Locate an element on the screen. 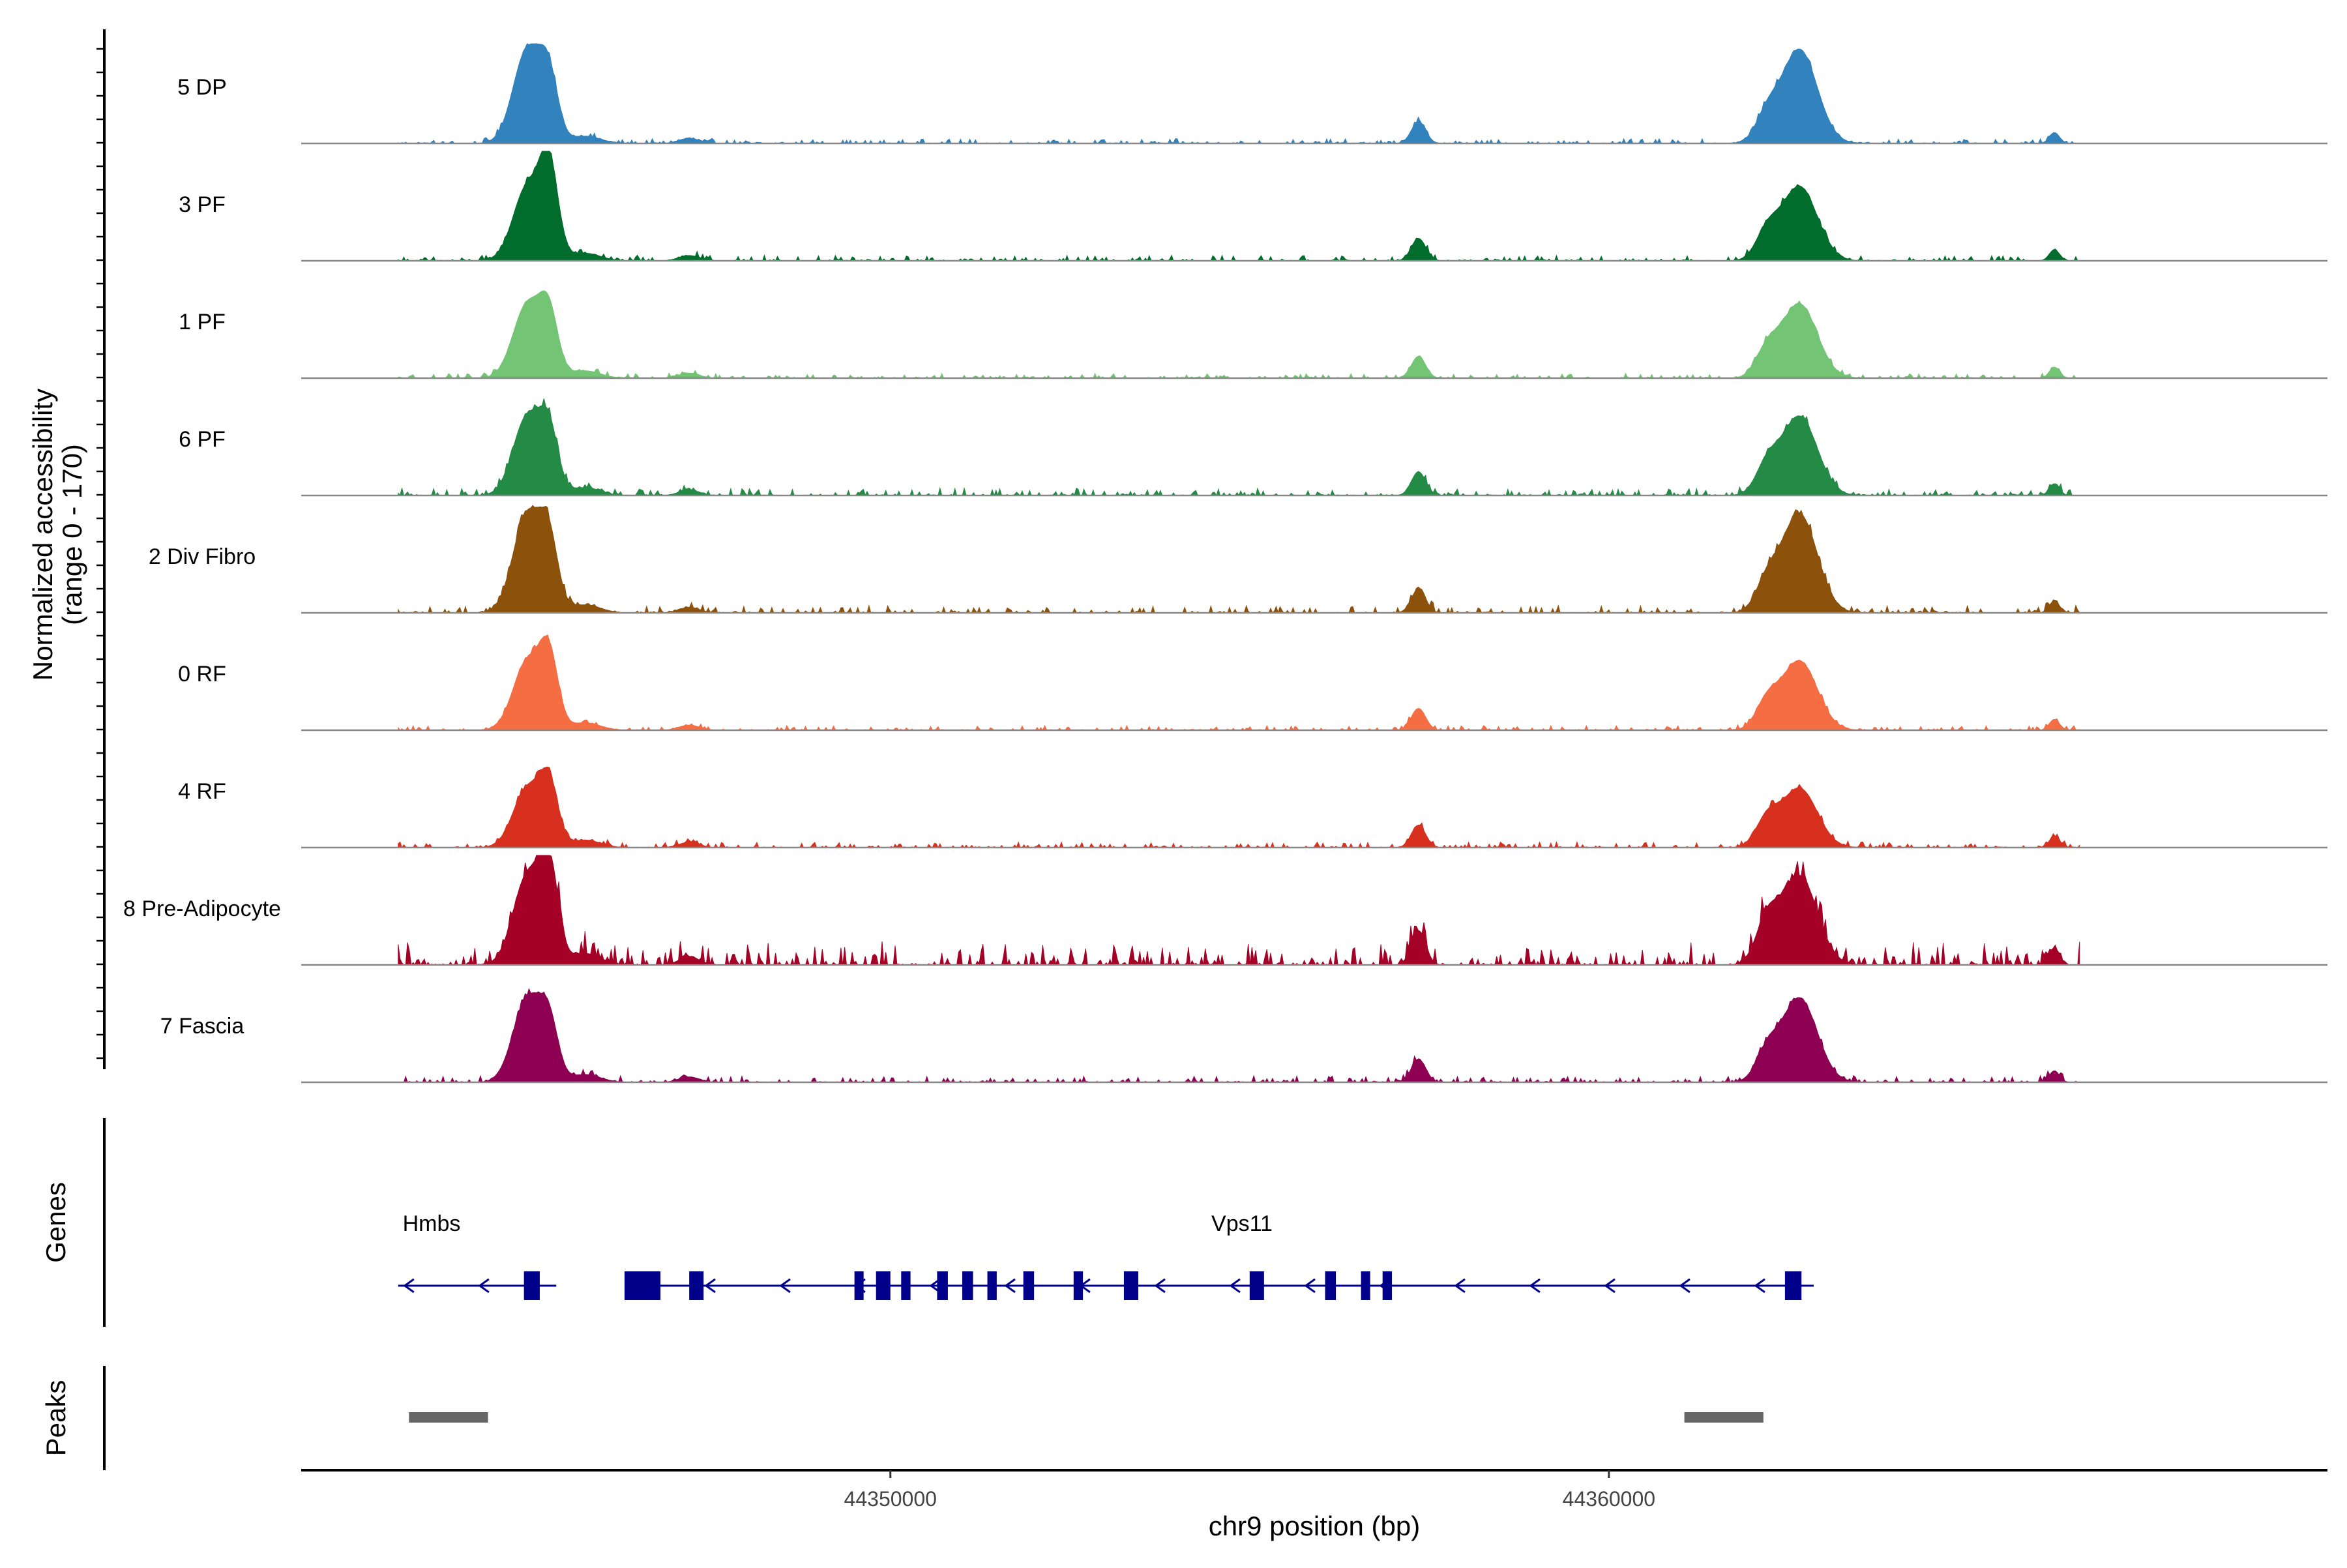 This screenshot has width=2347, height=1568. peaks-track-label: Peaks is located at coordinates (55, 1419).